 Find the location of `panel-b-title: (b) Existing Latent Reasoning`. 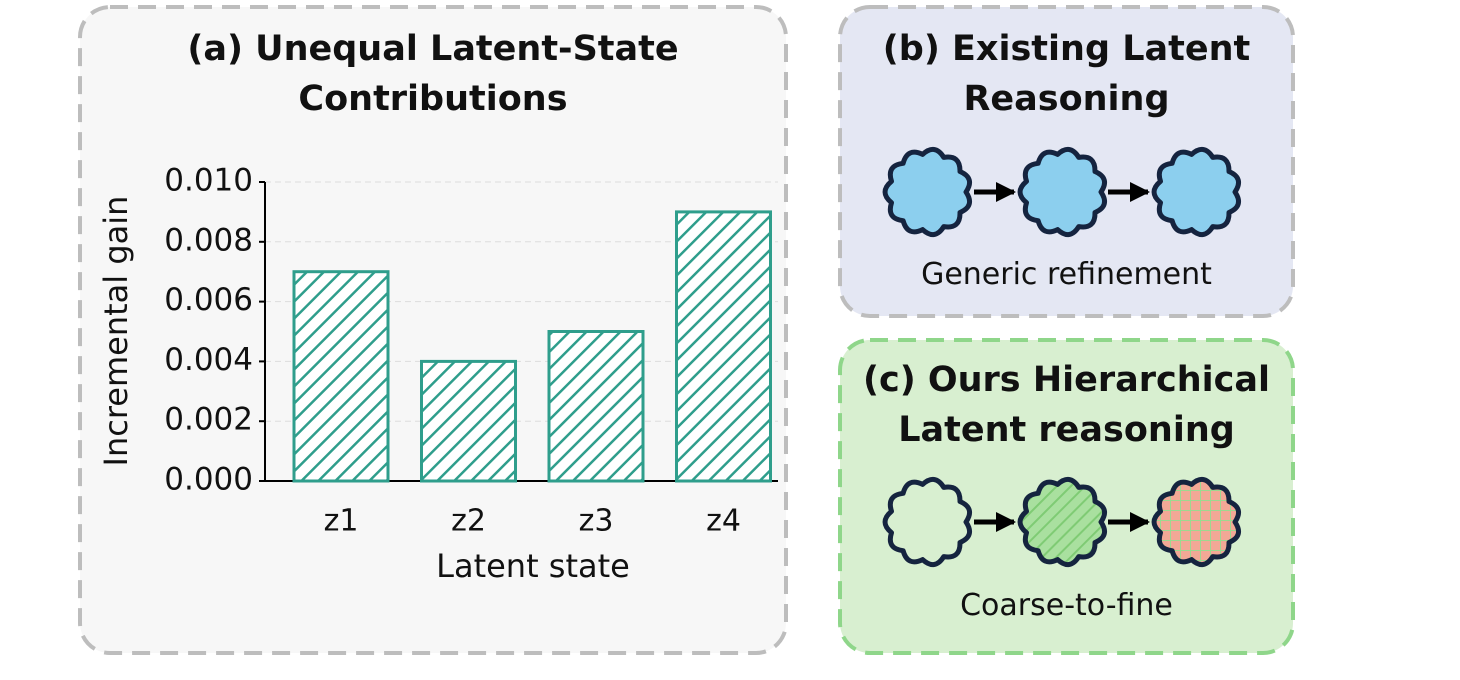

panel-b-title: (b) Existing Latent Reasoning is located at coordinates (1066, 74).